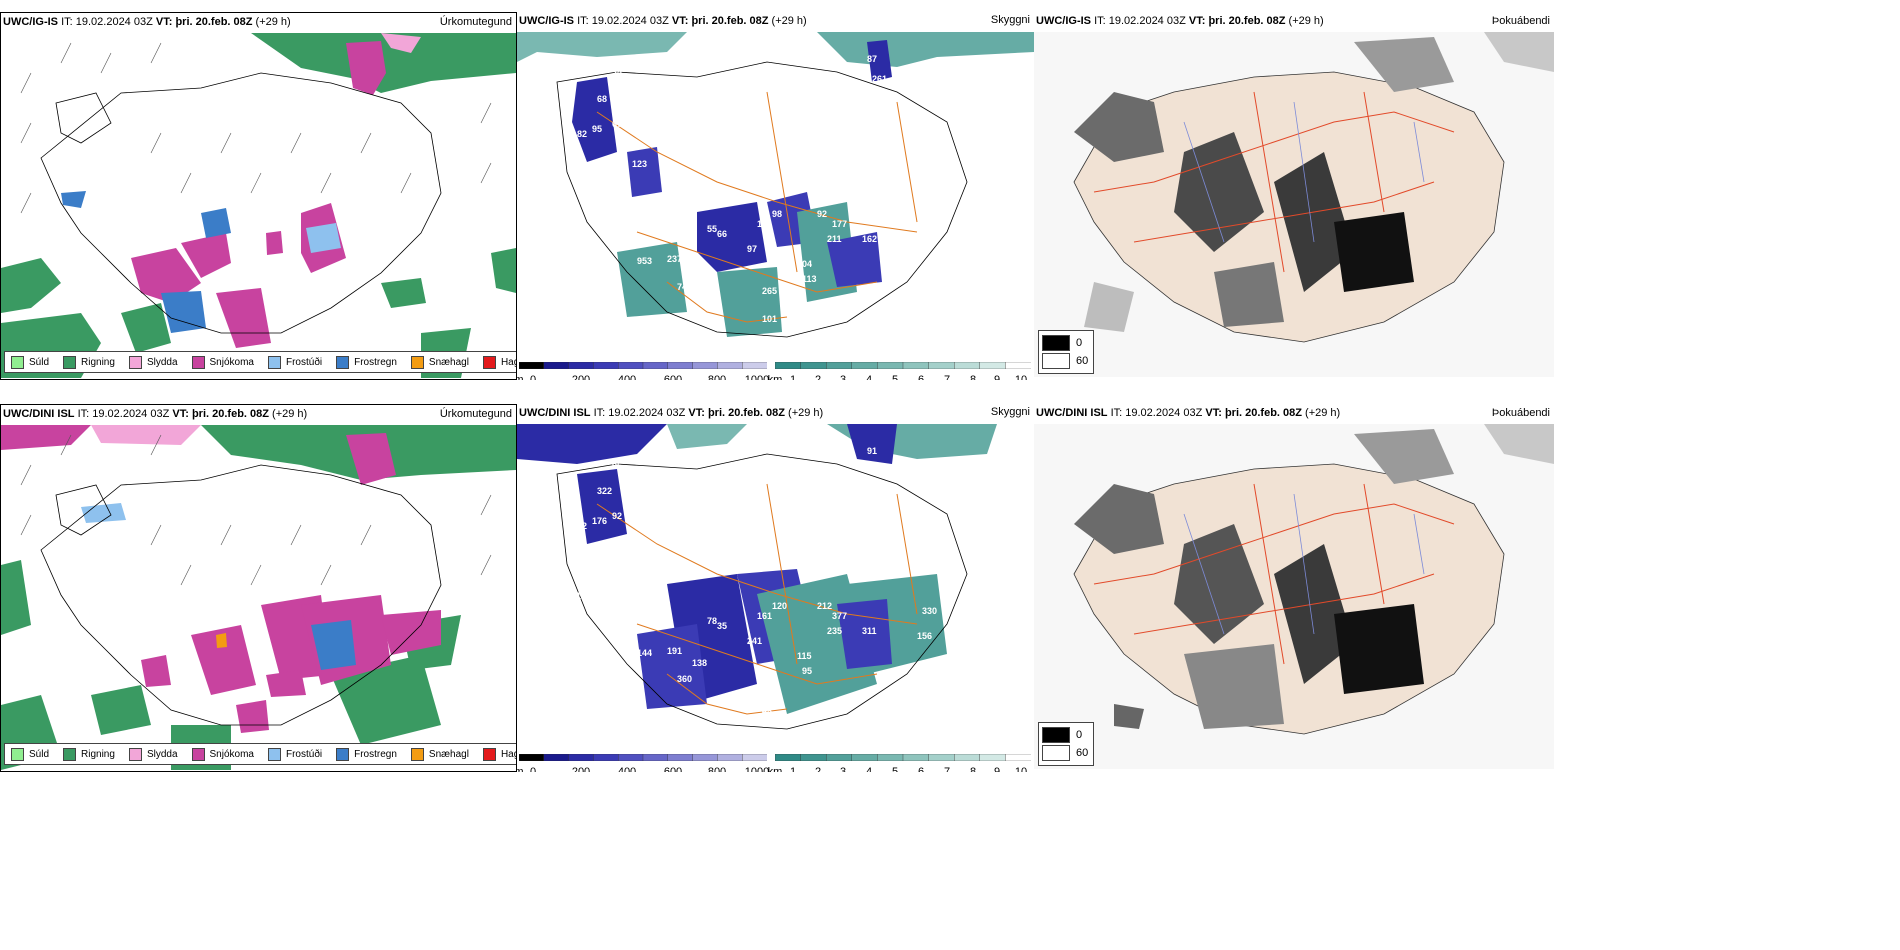 The width and height of the screenshot is (1900, 950). Describe the element at coordinates (804, 656) in the screenshot. I see `visibility-value-label: 115` at that location.